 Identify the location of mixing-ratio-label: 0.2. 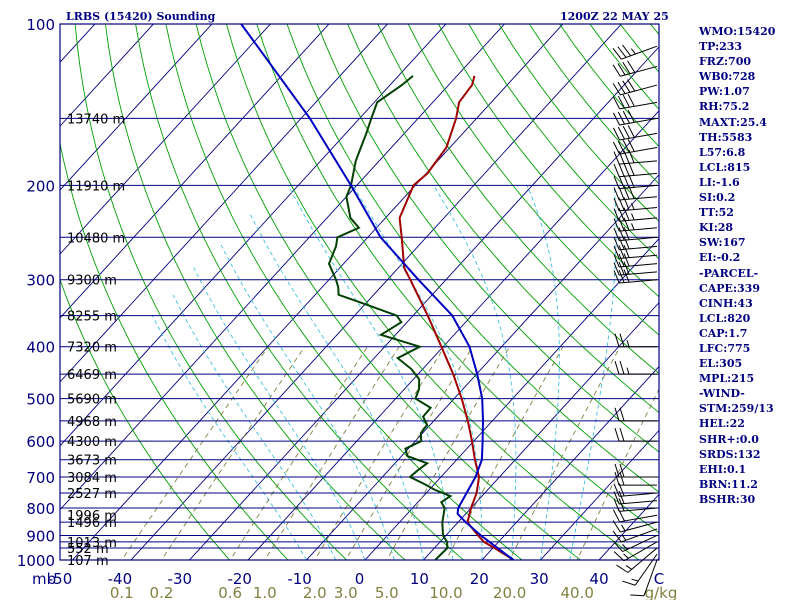
(162, 592).